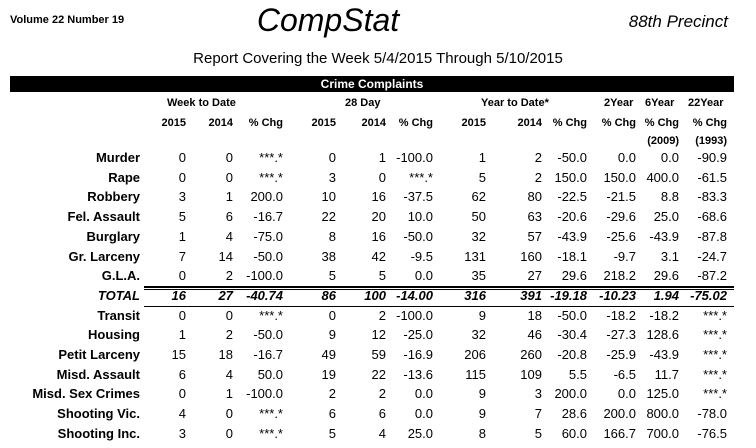  I want to click on row-label: Transit, so click(118, 315).